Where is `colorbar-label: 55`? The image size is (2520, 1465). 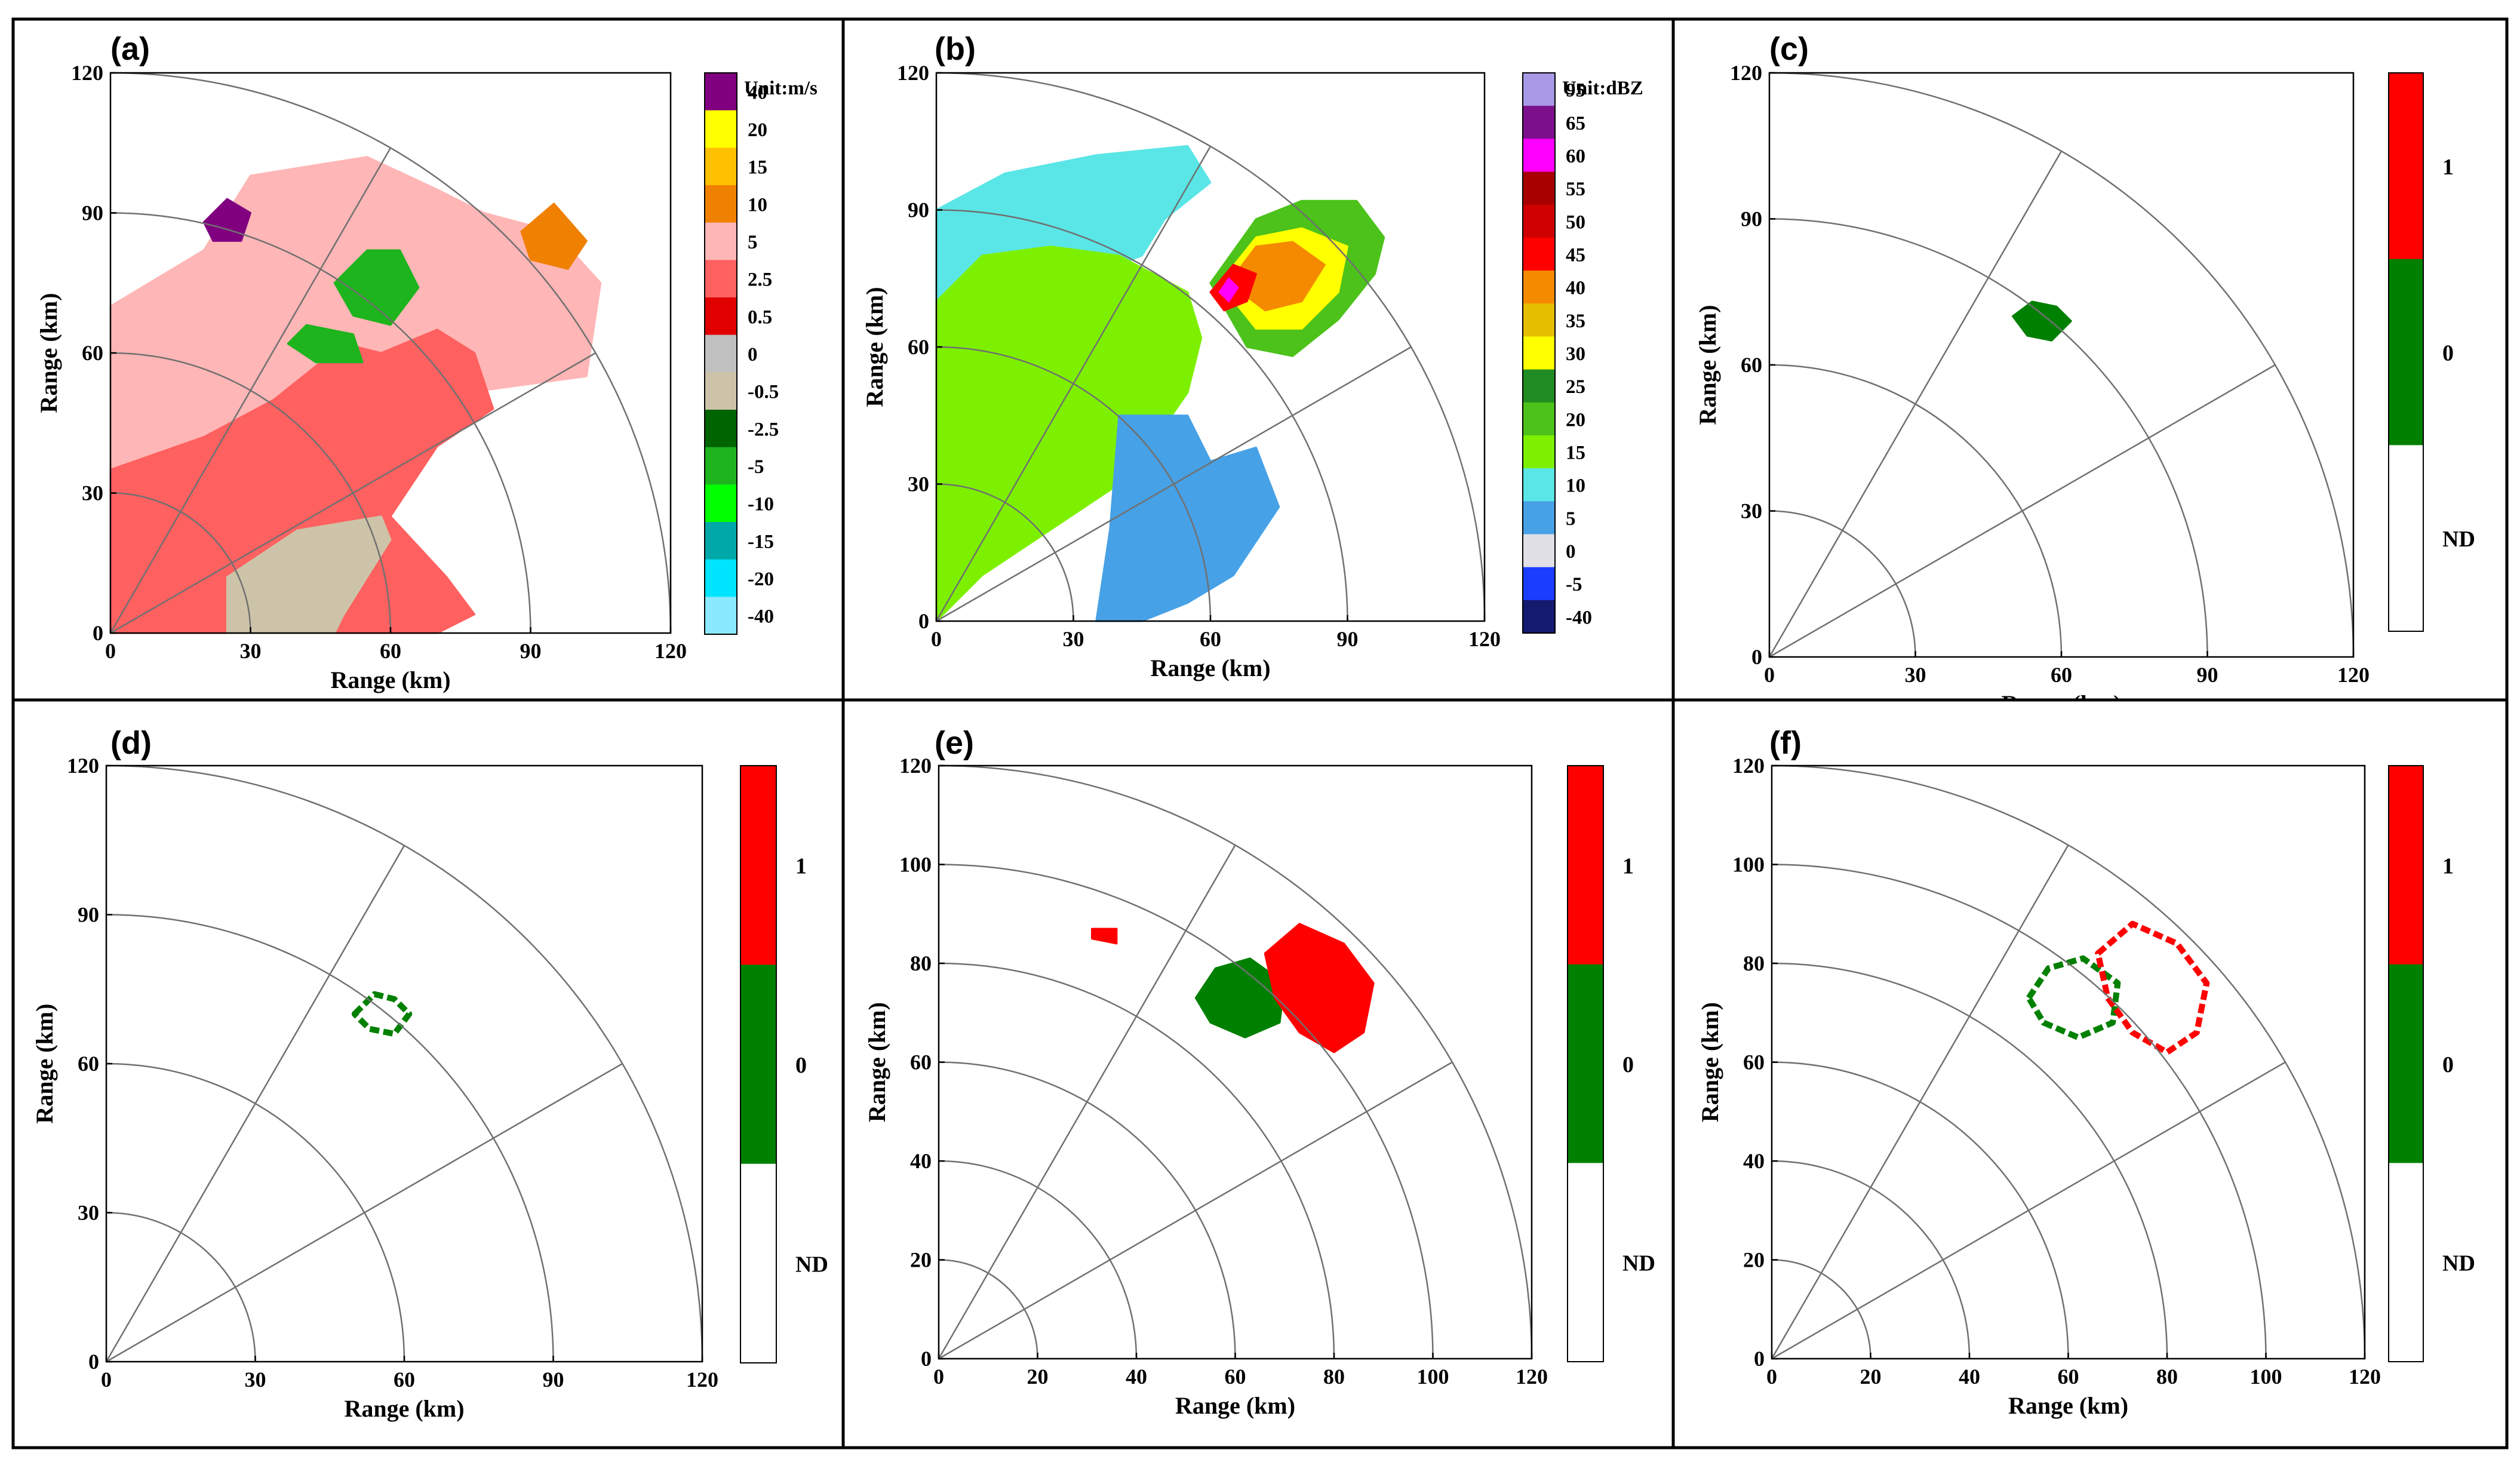 colorbar-label: 55 is located at coordinates (1575, 189).